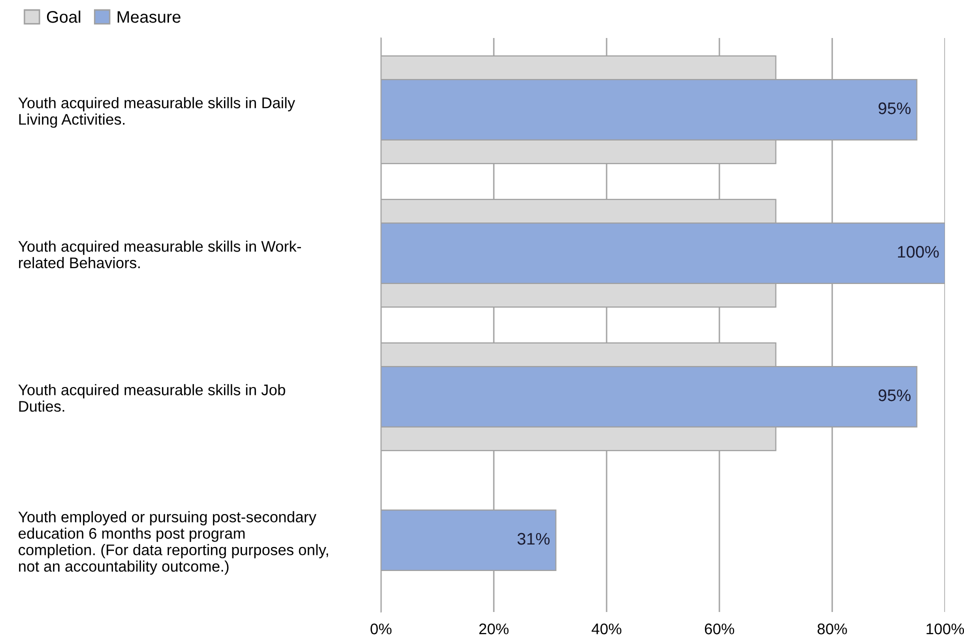  Describe the element at coordinates (63, 16) in the screenshot. I see `legend-label: Goal` at that location.